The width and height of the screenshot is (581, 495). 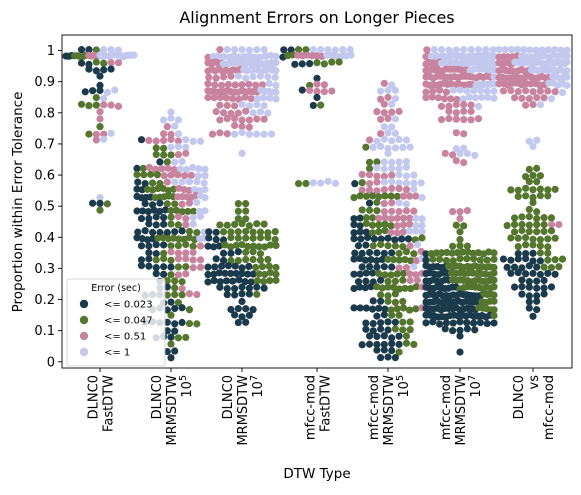 What do you see at coordinates (549, 407) in the screenshot?
I see `x-tick-label: mfcc-mod` at bounding box center [549, 407].